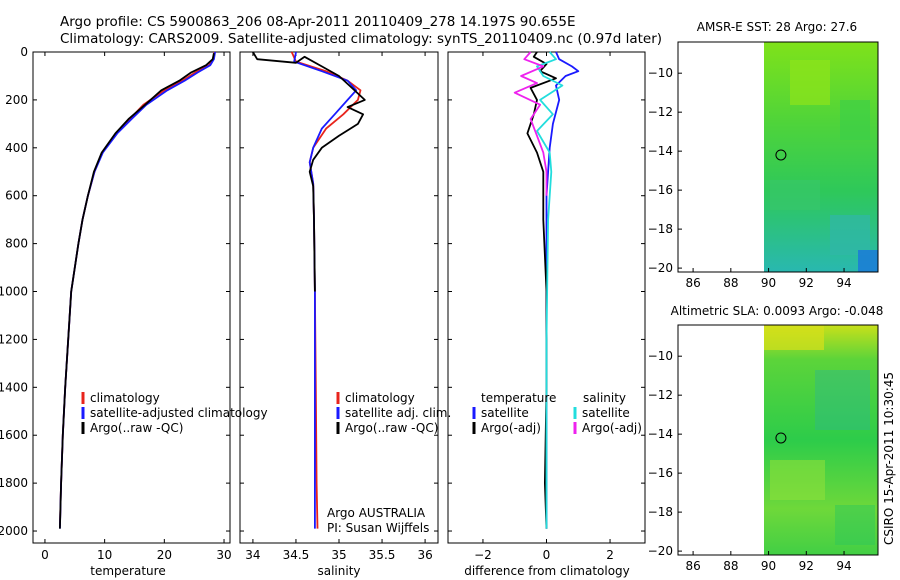 Image resolution: width=900 pixels, height=580 pixels. What do you see at coordinates (889, 458) in the screenshot?
I see `csiro-timestamp: CSIRO 15-Apr-2011 10:30:45` at bounding box center [889, 458].